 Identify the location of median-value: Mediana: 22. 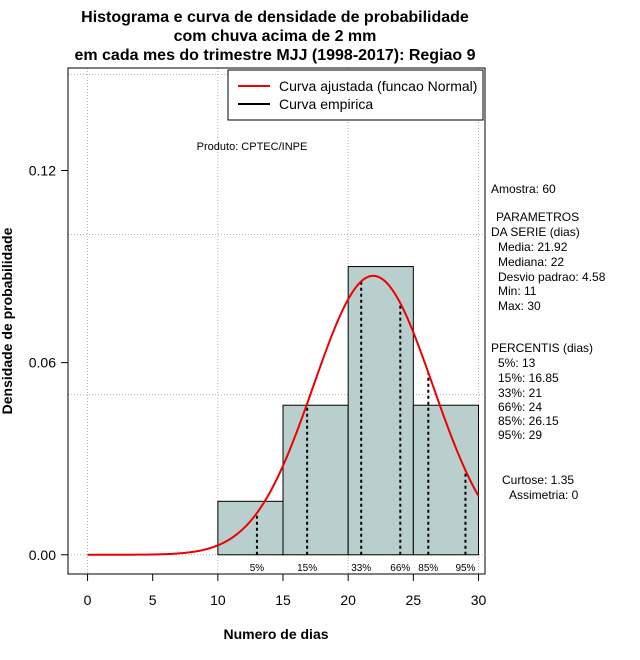
(531, 262).